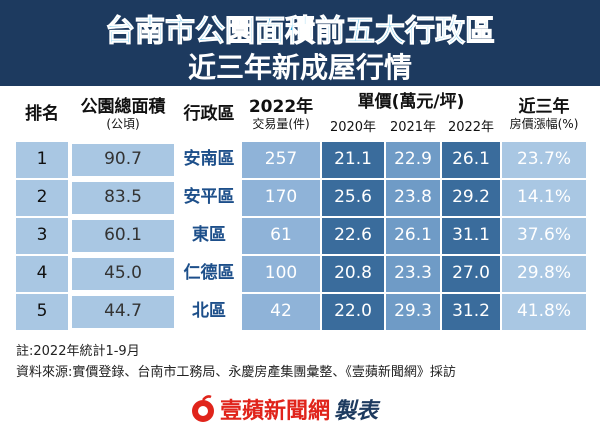 The width and height of the screenshot is (600, 430). What do you see at coordinates (281, 123) in the screenshot?
I see `header-text: 交易量(件)` at bounding box center [281, 123].